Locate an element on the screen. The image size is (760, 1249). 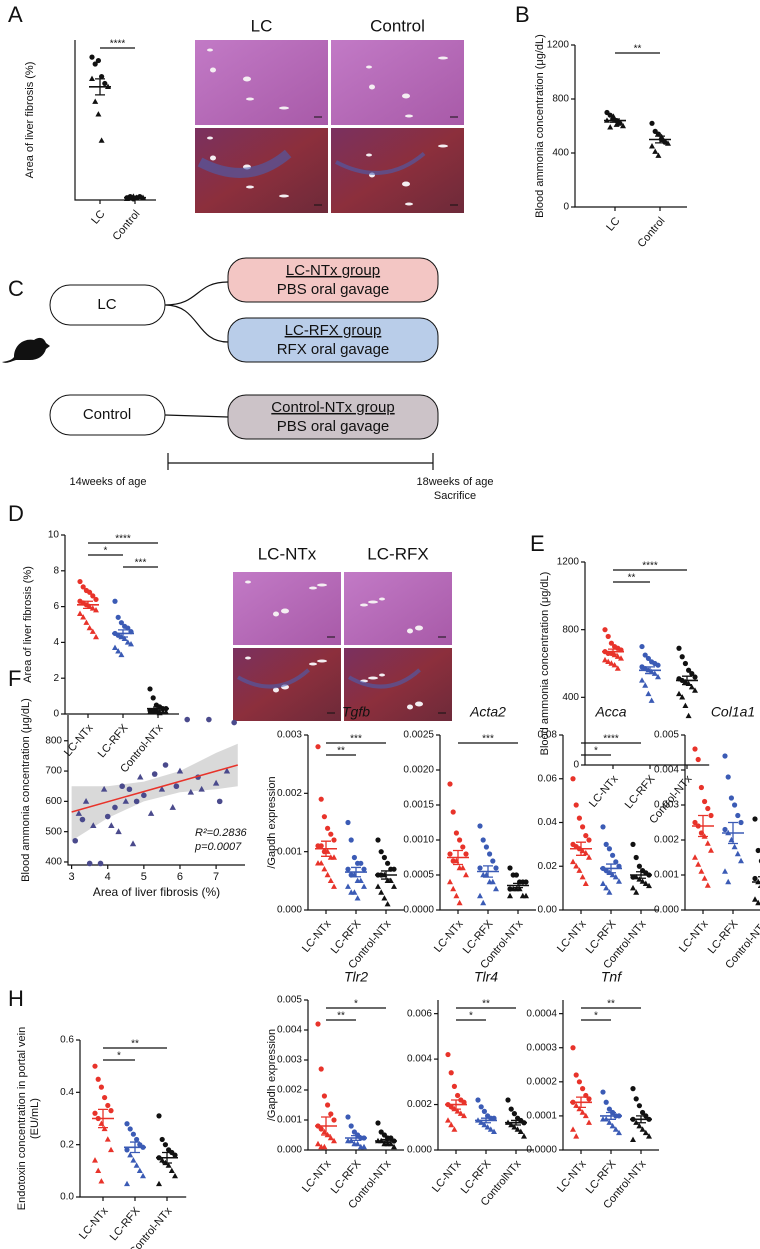
y-tick-label: 0.00 is located at coordinates (548, 910).